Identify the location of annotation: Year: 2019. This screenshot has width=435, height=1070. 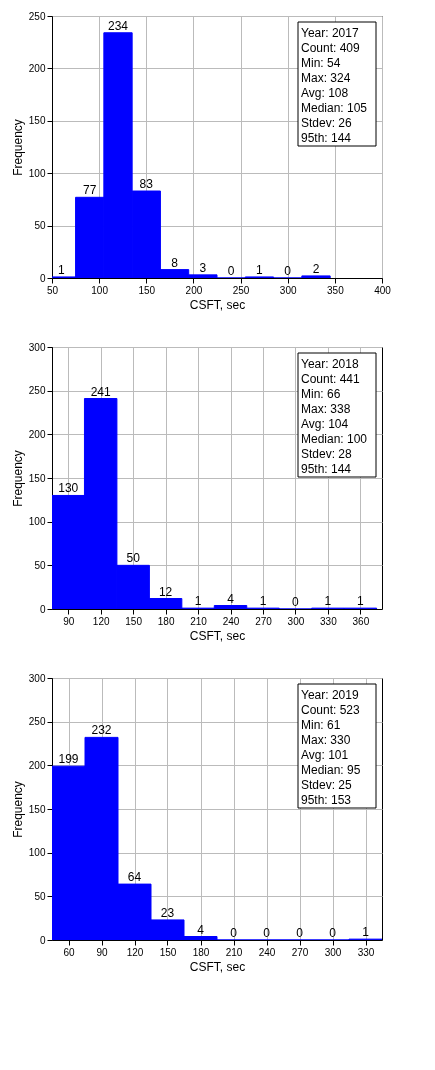
(330, 694).